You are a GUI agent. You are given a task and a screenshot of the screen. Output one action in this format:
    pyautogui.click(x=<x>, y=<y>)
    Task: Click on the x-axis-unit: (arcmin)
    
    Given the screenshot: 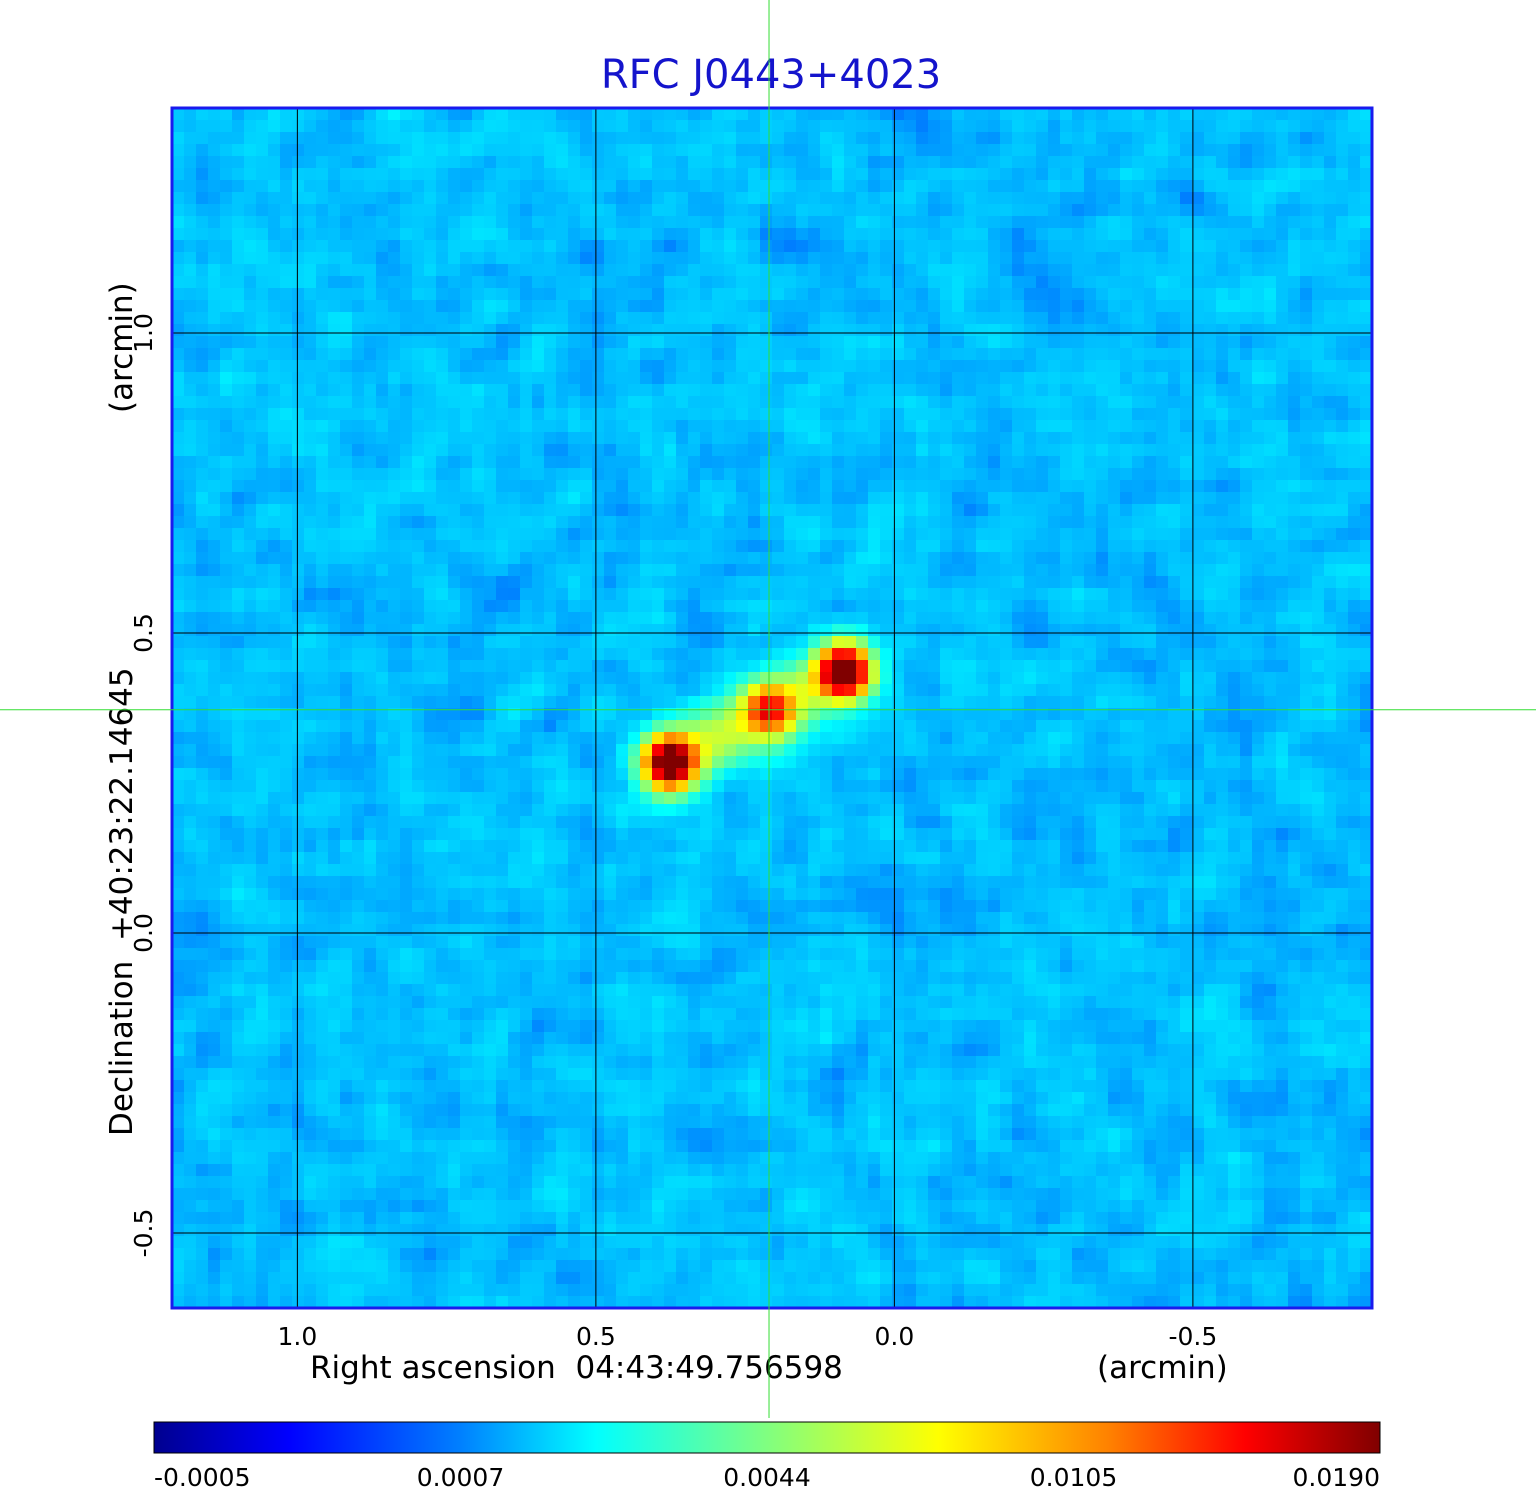 What is the action you would take?
    pyautogui.click(x=1162, y=1368)
    